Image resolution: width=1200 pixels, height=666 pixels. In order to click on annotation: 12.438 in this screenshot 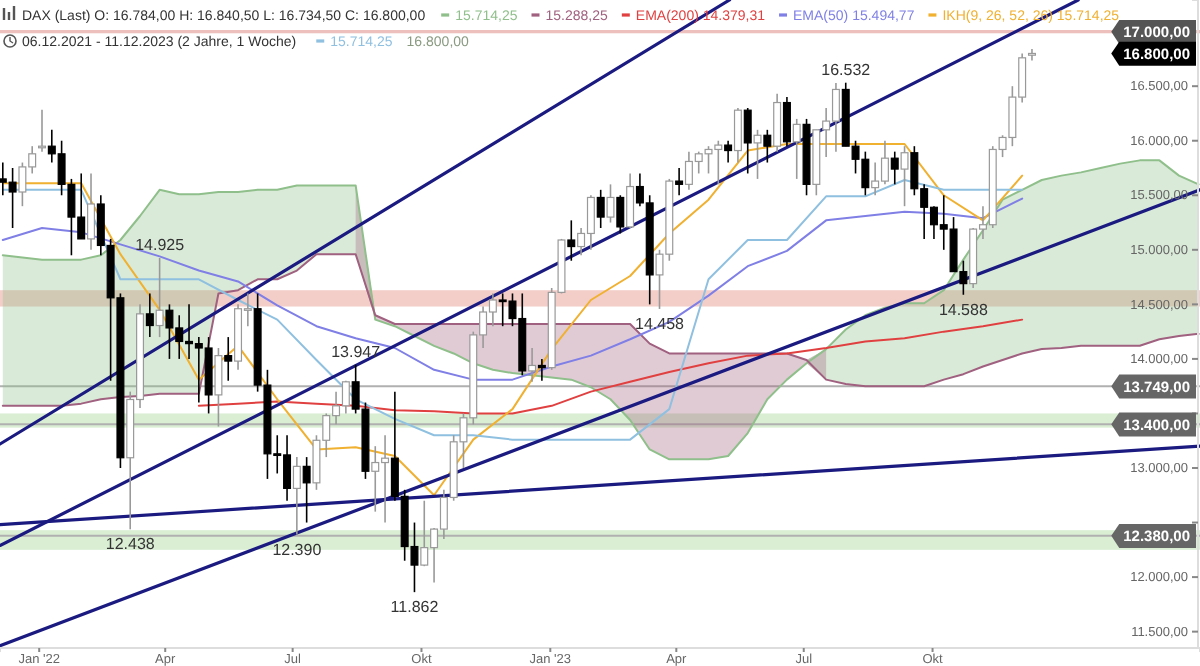, I will do `click(130, 544)`.